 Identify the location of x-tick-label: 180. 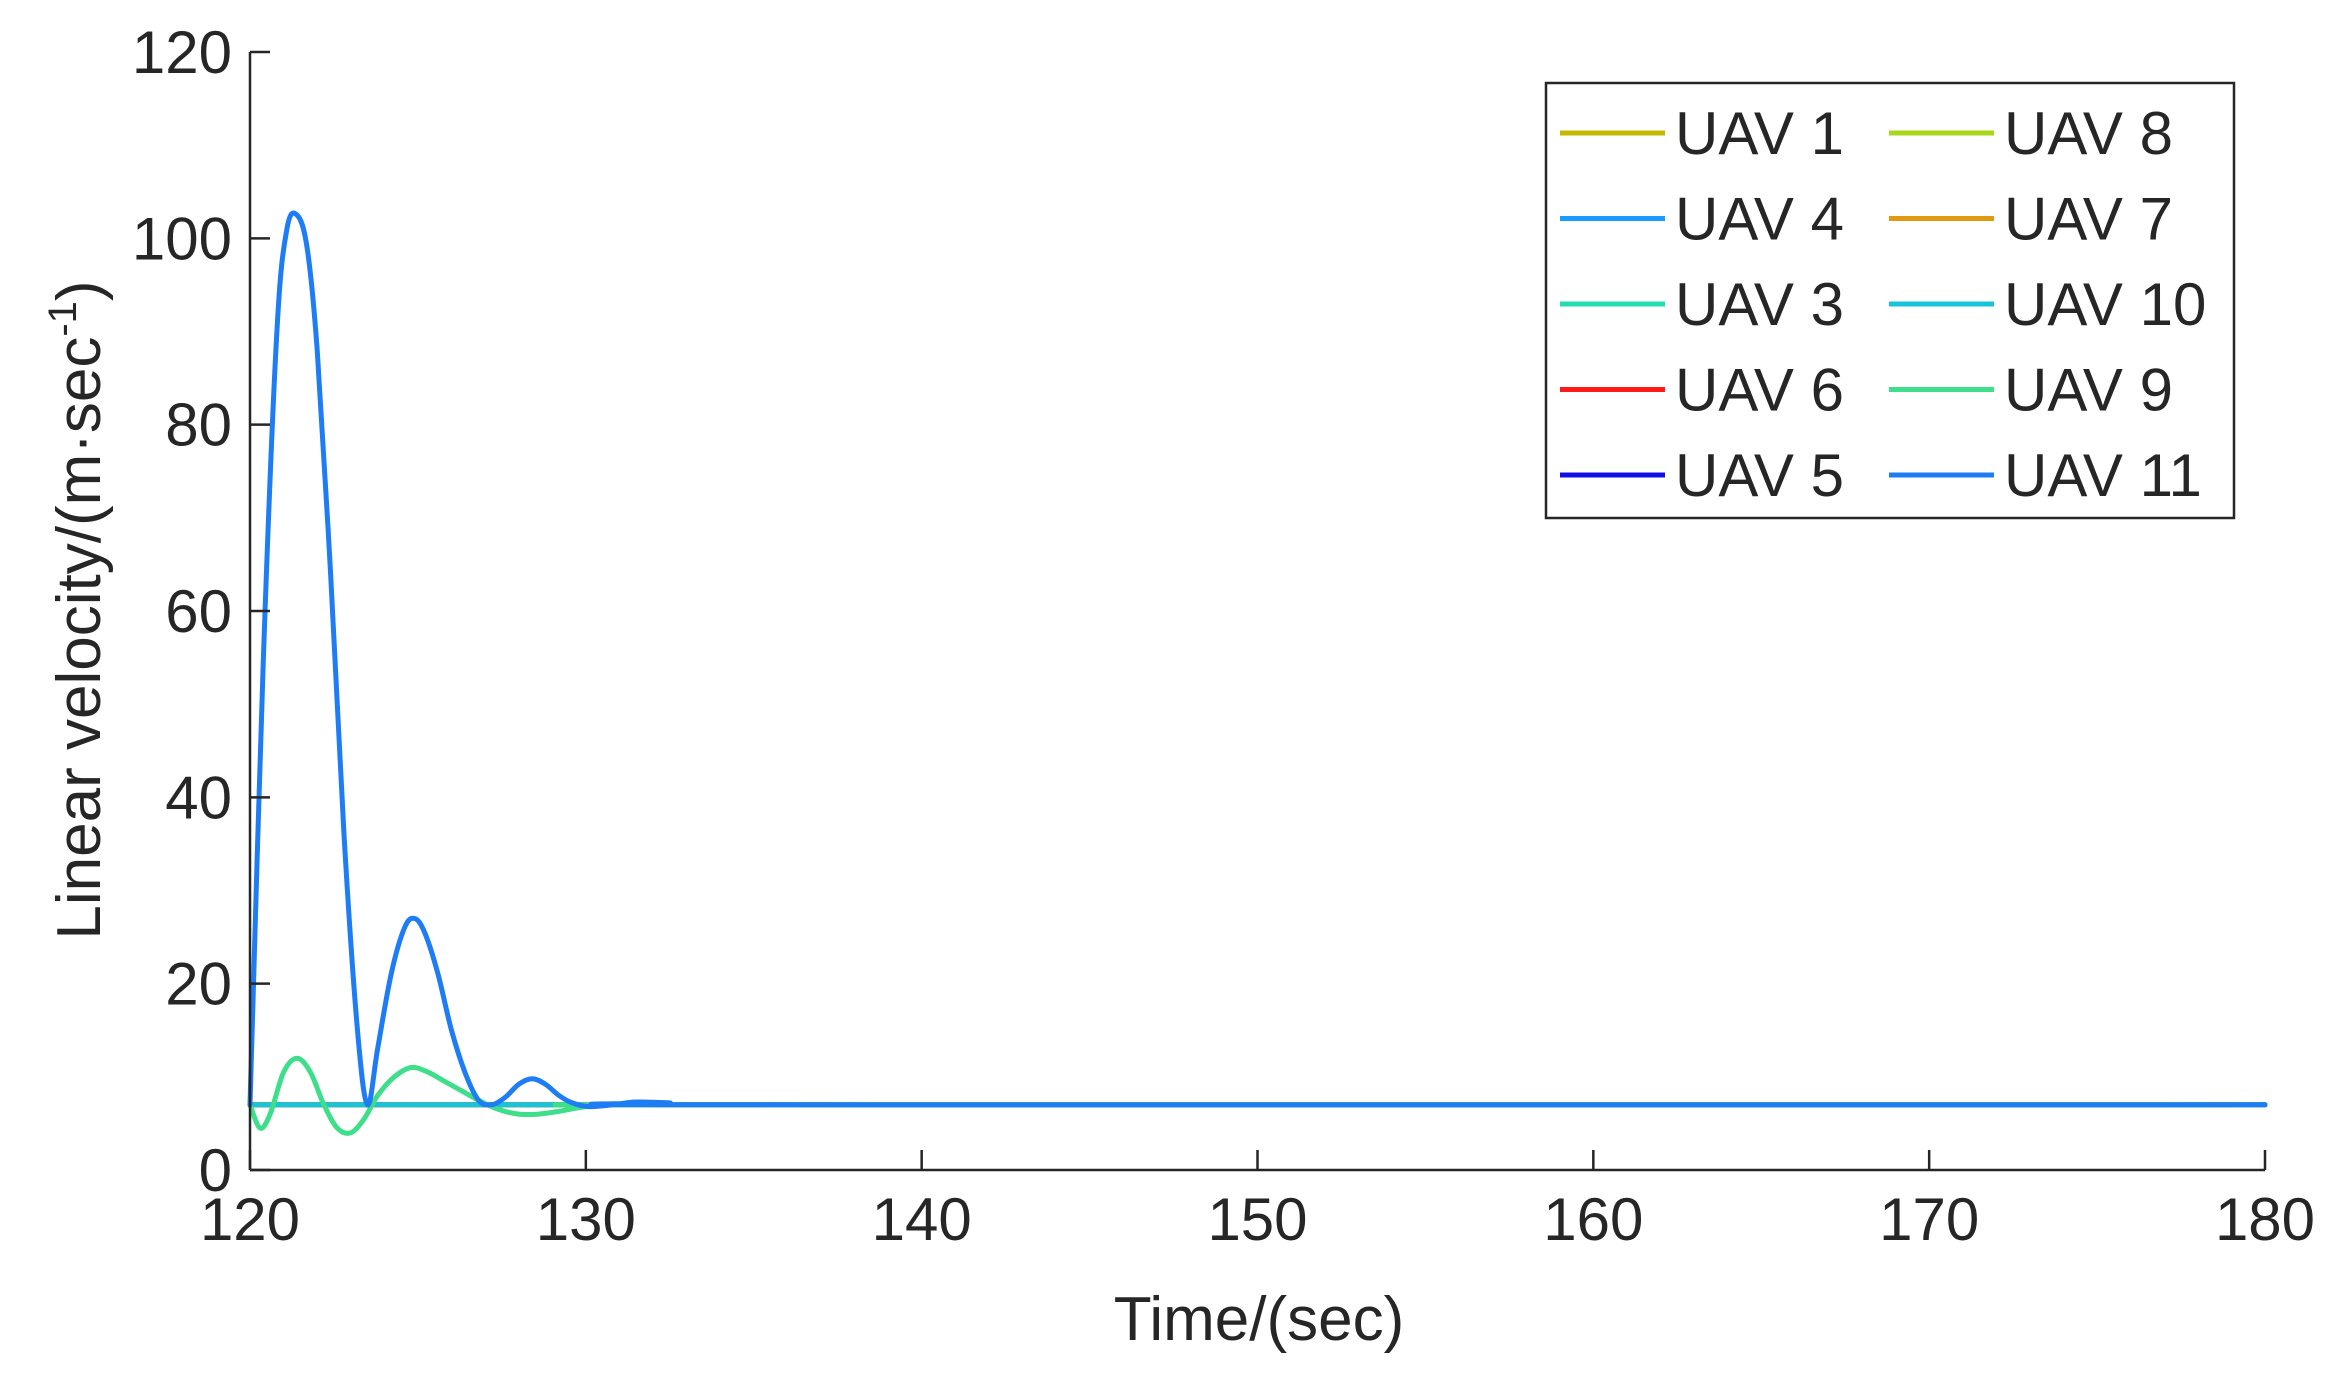
(2265, 1219).